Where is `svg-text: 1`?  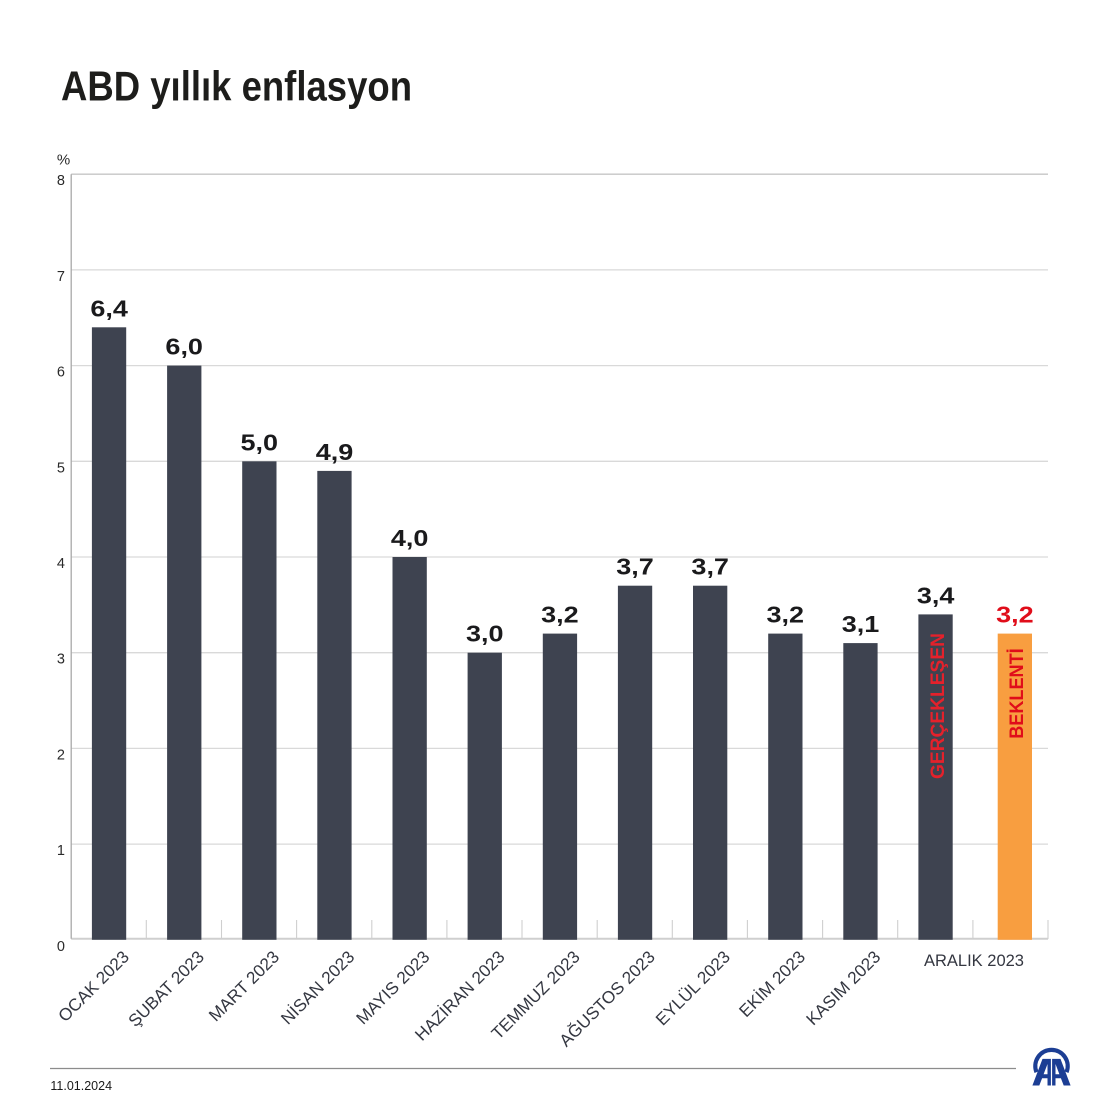
svg-text: 1 is located at coordinates (61, 851).